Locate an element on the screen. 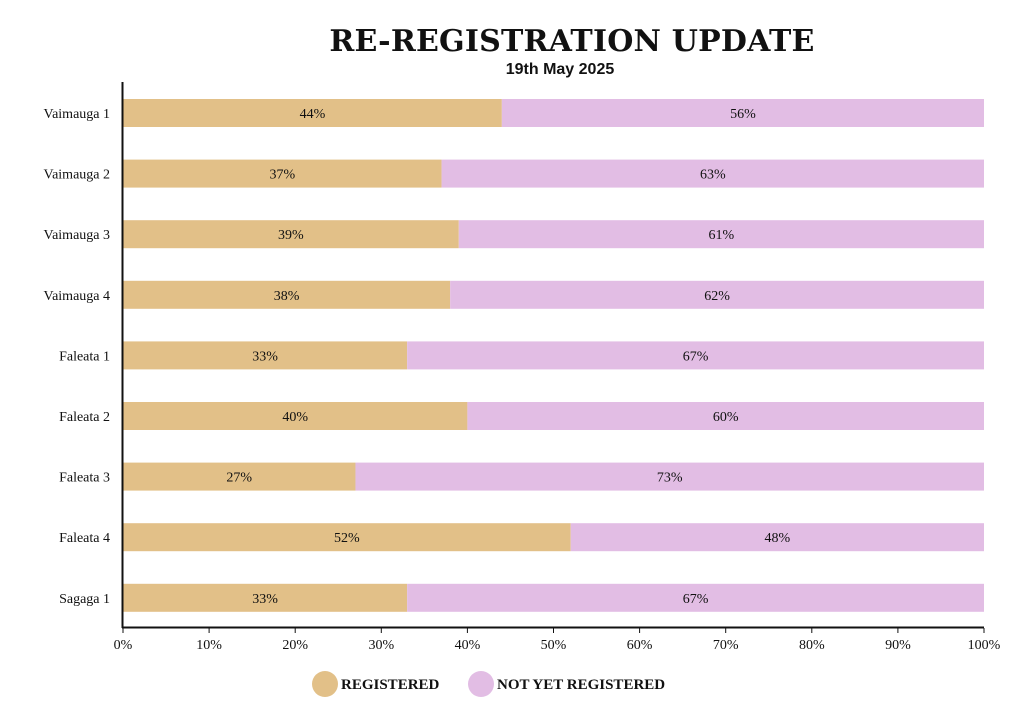  x-tick-label: 100% is located at coordinates (984, 645).